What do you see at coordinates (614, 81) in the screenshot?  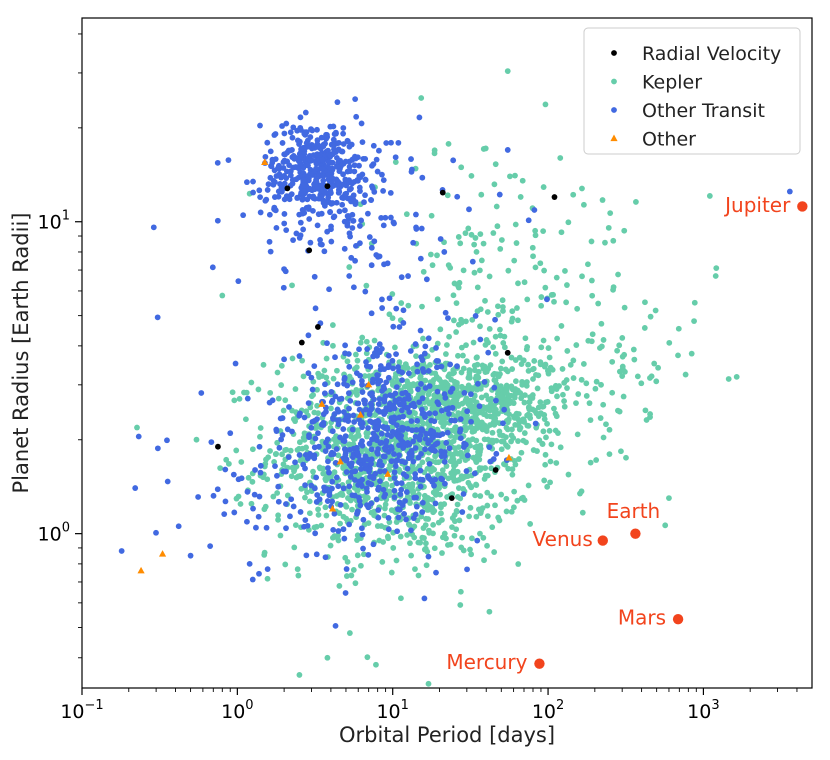 I see `legend-marker` at bounding box center [614, 81].